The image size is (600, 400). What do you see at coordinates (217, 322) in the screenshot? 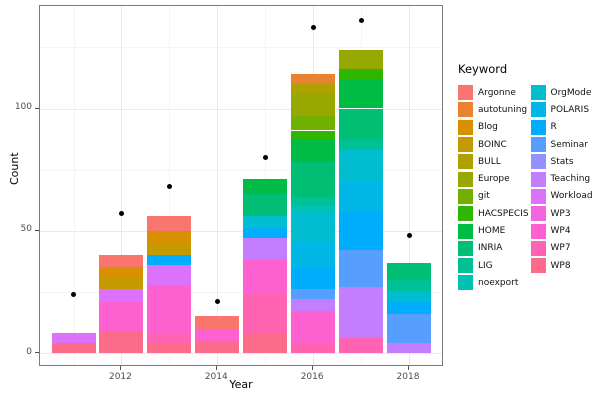
I see `bar-segment-2014-Argonne` at bounding box center [217, 322].